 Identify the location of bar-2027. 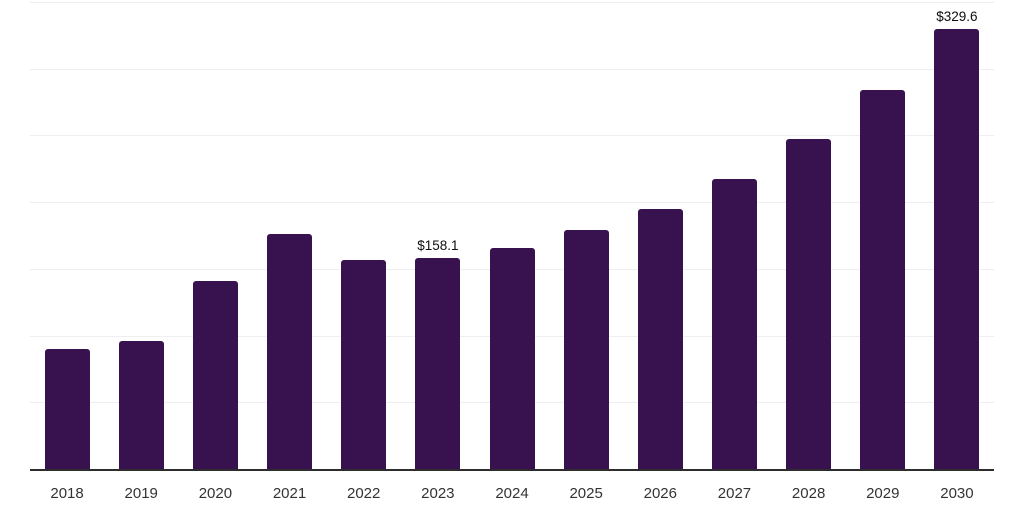
(734, 323).